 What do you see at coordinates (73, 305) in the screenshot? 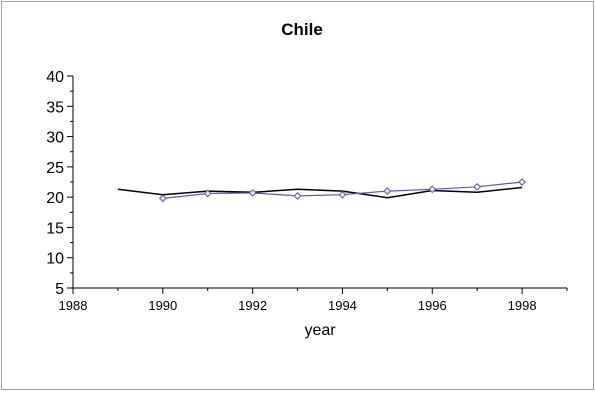
I see `x-tick-label: 1988` at bounding box center [73, 305].